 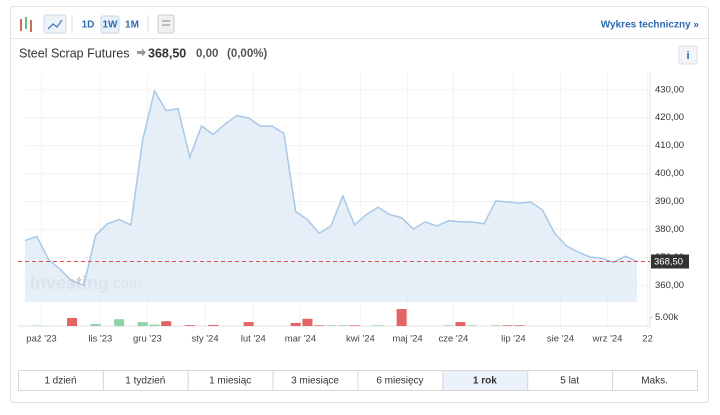 I want to click on x-tick-label: lut '24, so click(x=253, y=339).